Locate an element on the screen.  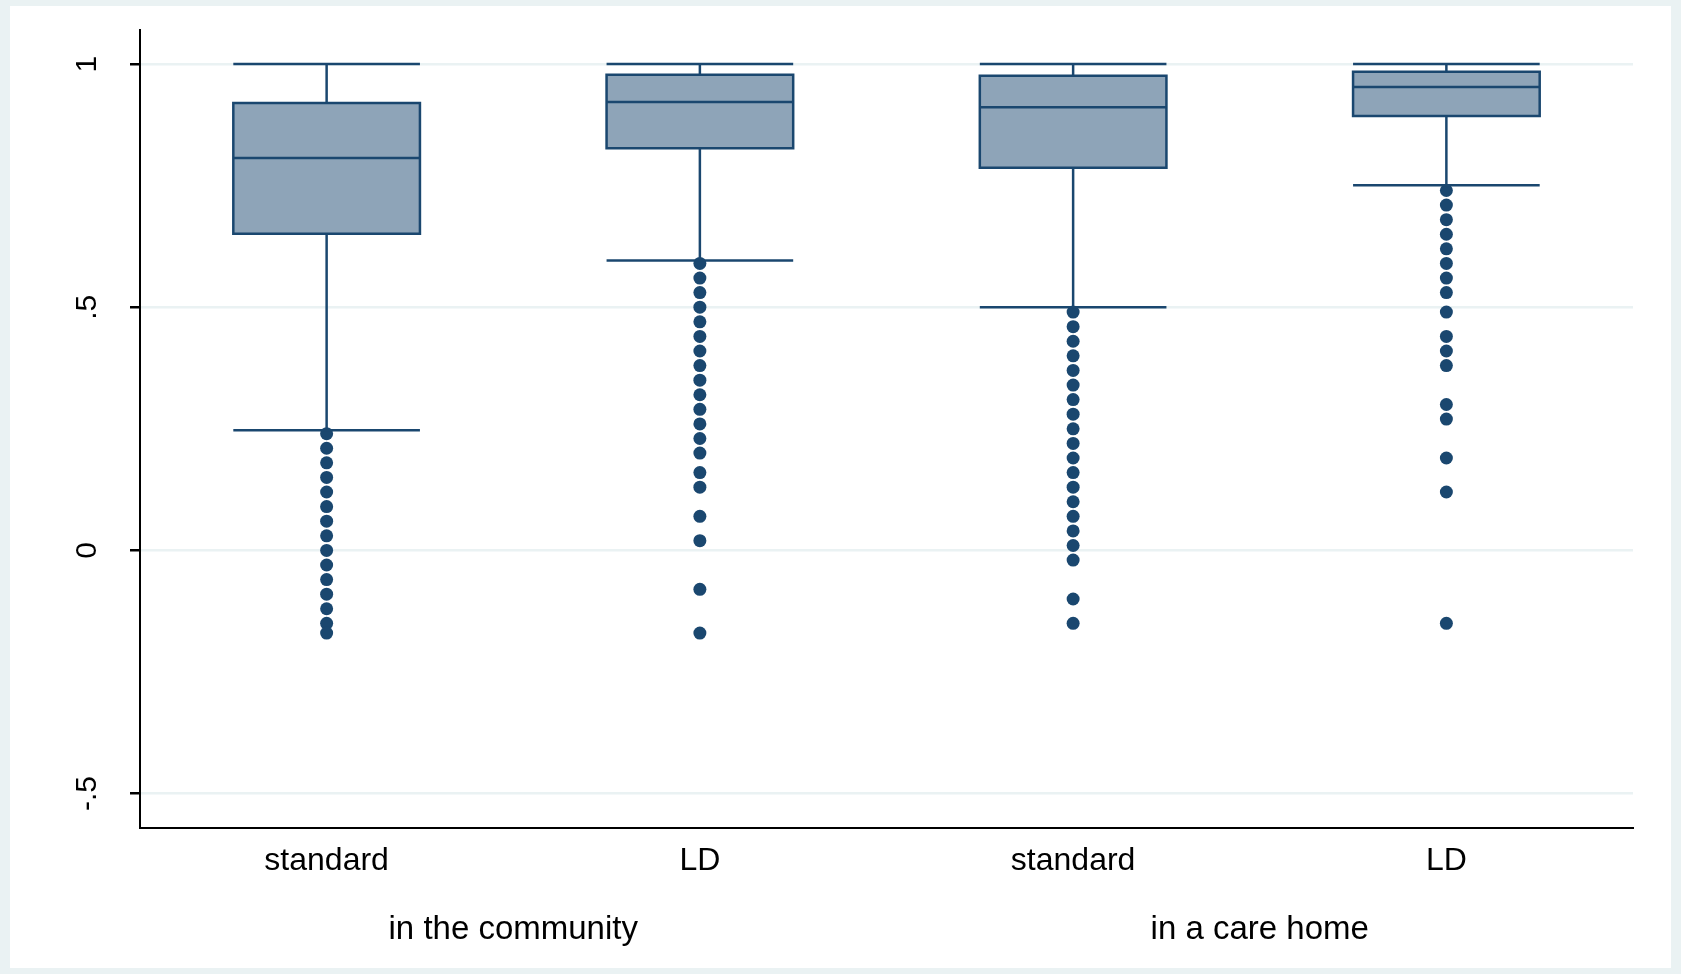
y-tick-label: 0 is located at coordinates (86, 550).